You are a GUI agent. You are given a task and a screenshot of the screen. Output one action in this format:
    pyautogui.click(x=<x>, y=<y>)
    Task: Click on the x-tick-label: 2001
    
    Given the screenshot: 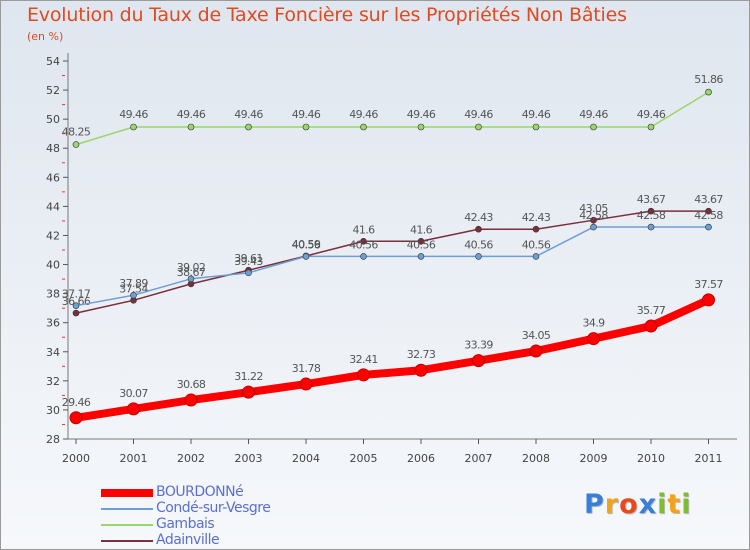 What is the action you would take?
    pyautogui.click(x=134, y=458)
    